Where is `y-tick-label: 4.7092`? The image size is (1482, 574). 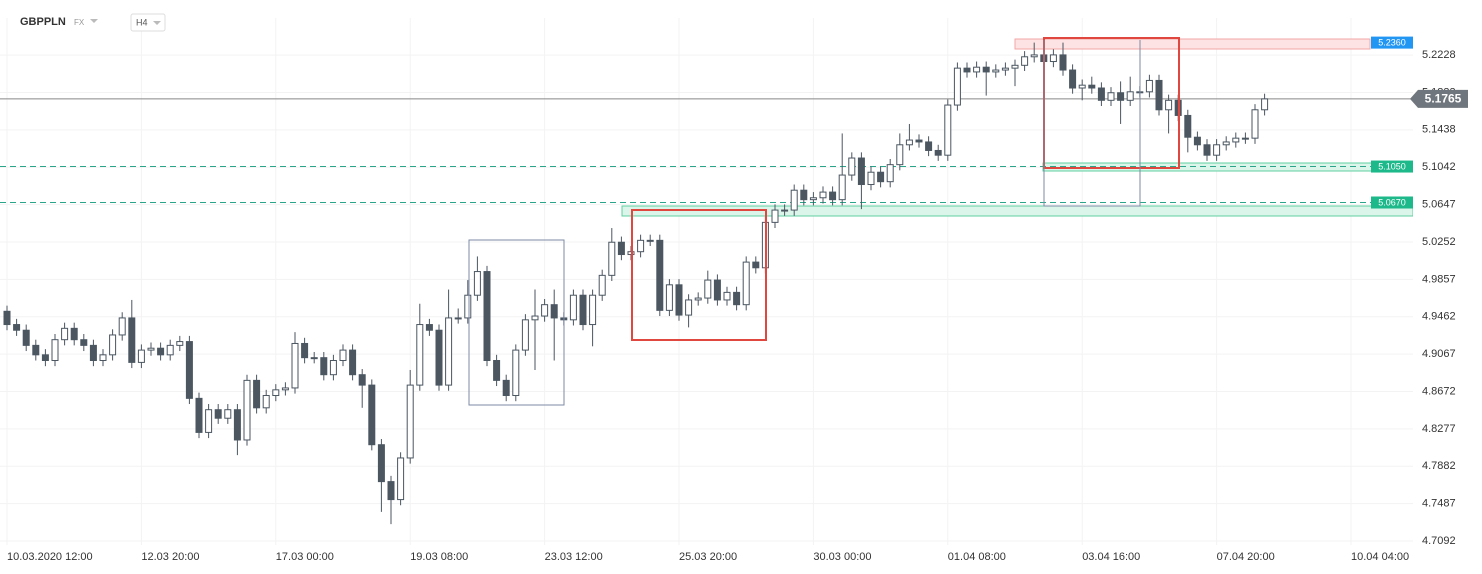 y-tick-label: 4.7092 is located at coordinates (1439, 541).